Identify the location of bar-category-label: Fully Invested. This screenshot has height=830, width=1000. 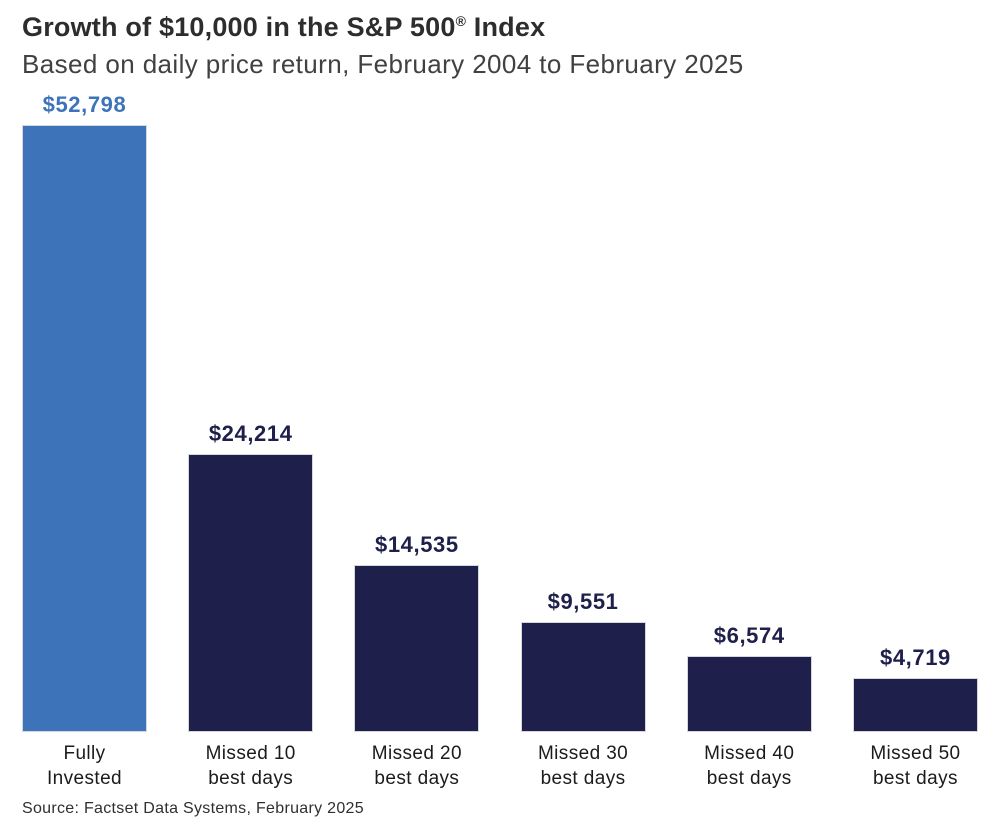
(84, 766).